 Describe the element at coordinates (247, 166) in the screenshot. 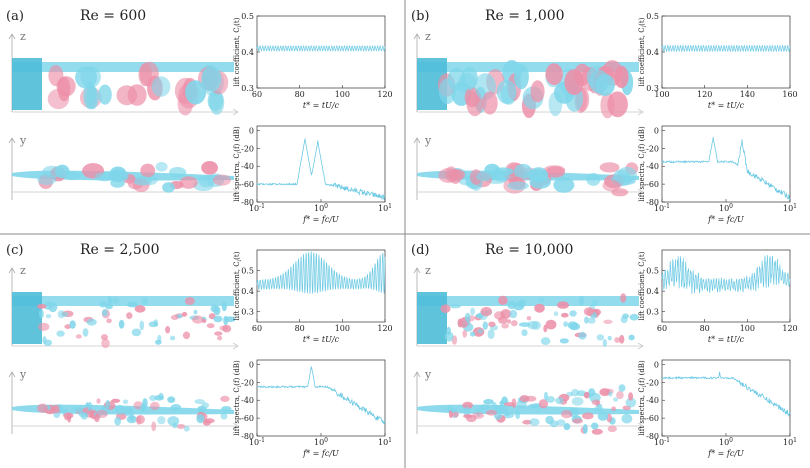

I see `spectrum-ytick-label: -40` at that location.